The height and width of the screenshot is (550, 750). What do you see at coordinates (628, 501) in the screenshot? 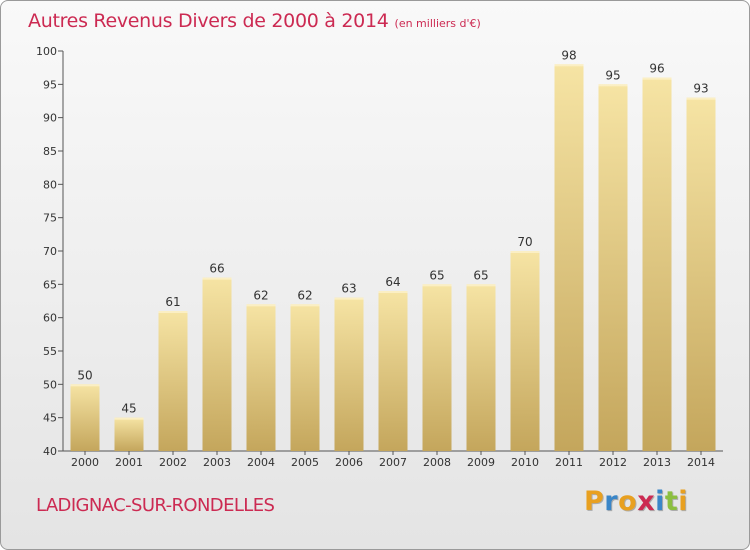
I see `logo-letter: o` at bounding box center [628, 501].